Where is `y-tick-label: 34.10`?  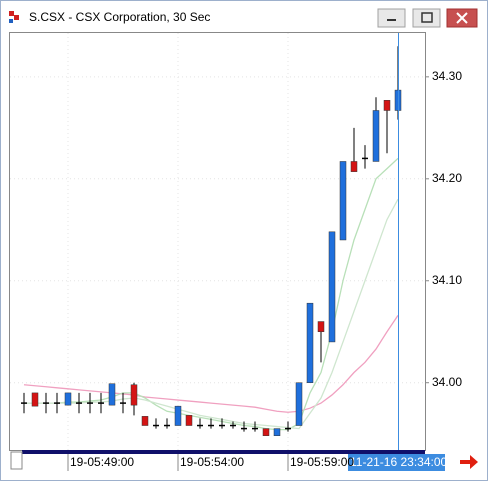 y-tick-label: 34.10 is located at coordinates (447, 280).